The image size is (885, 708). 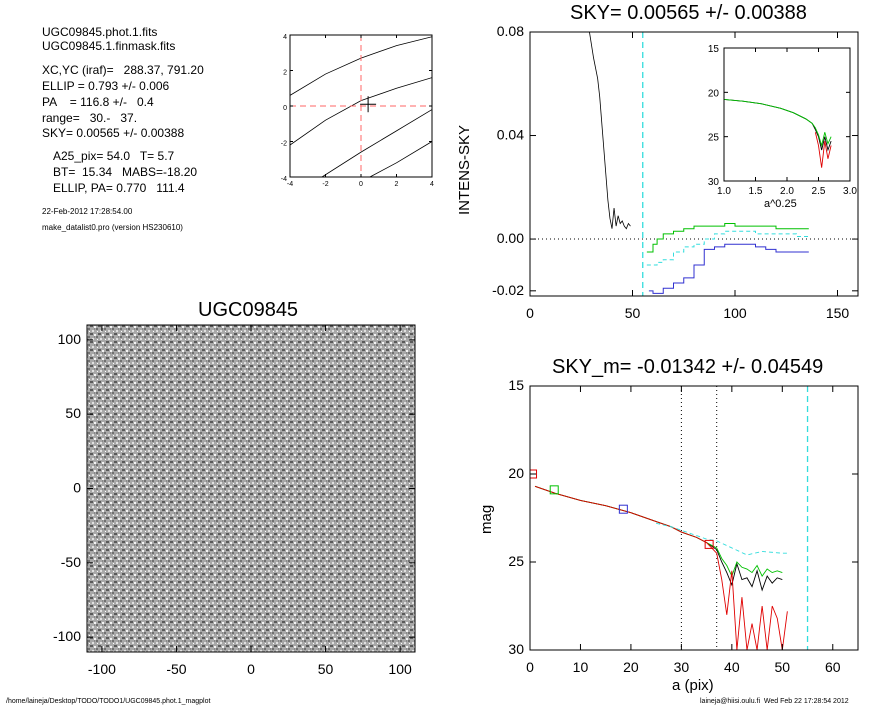 I want to click on mag-y-label: 20, so click(x=516, y=473).